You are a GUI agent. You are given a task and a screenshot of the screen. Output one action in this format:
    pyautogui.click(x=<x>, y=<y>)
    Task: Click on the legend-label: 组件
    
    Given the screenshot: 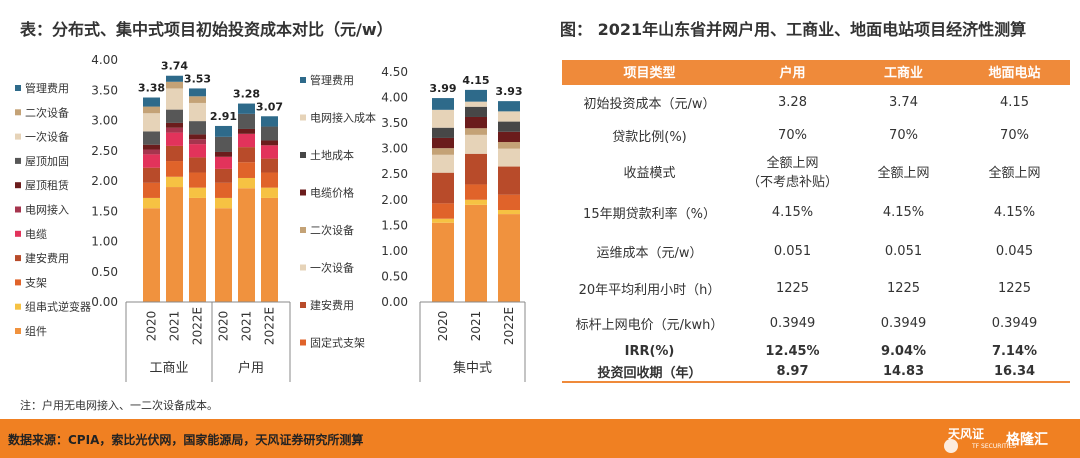 What is the action you would take?
    pyautogui.click(x=36, y=331)
    